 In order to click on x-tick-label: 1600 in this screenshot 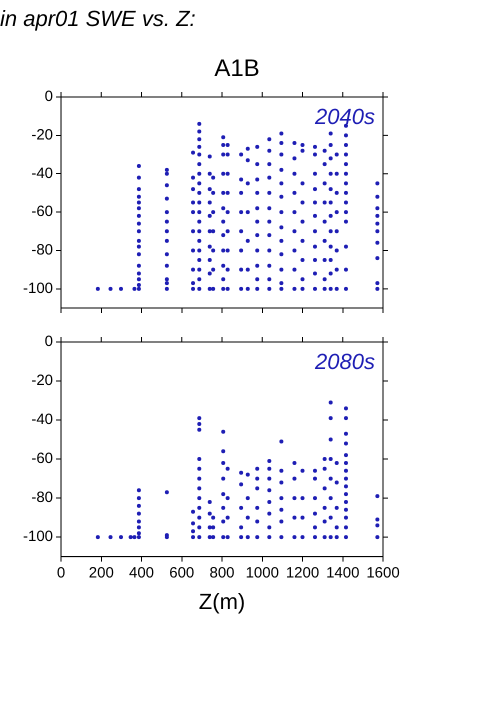, I will do `click(383, 573)`.